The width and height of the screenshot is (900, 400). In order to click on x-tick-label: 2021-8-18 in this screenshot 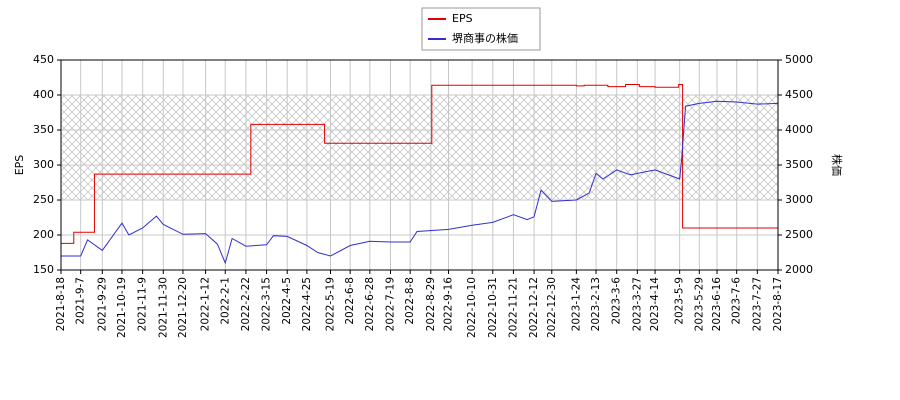, I will do `click(61, 304)`.